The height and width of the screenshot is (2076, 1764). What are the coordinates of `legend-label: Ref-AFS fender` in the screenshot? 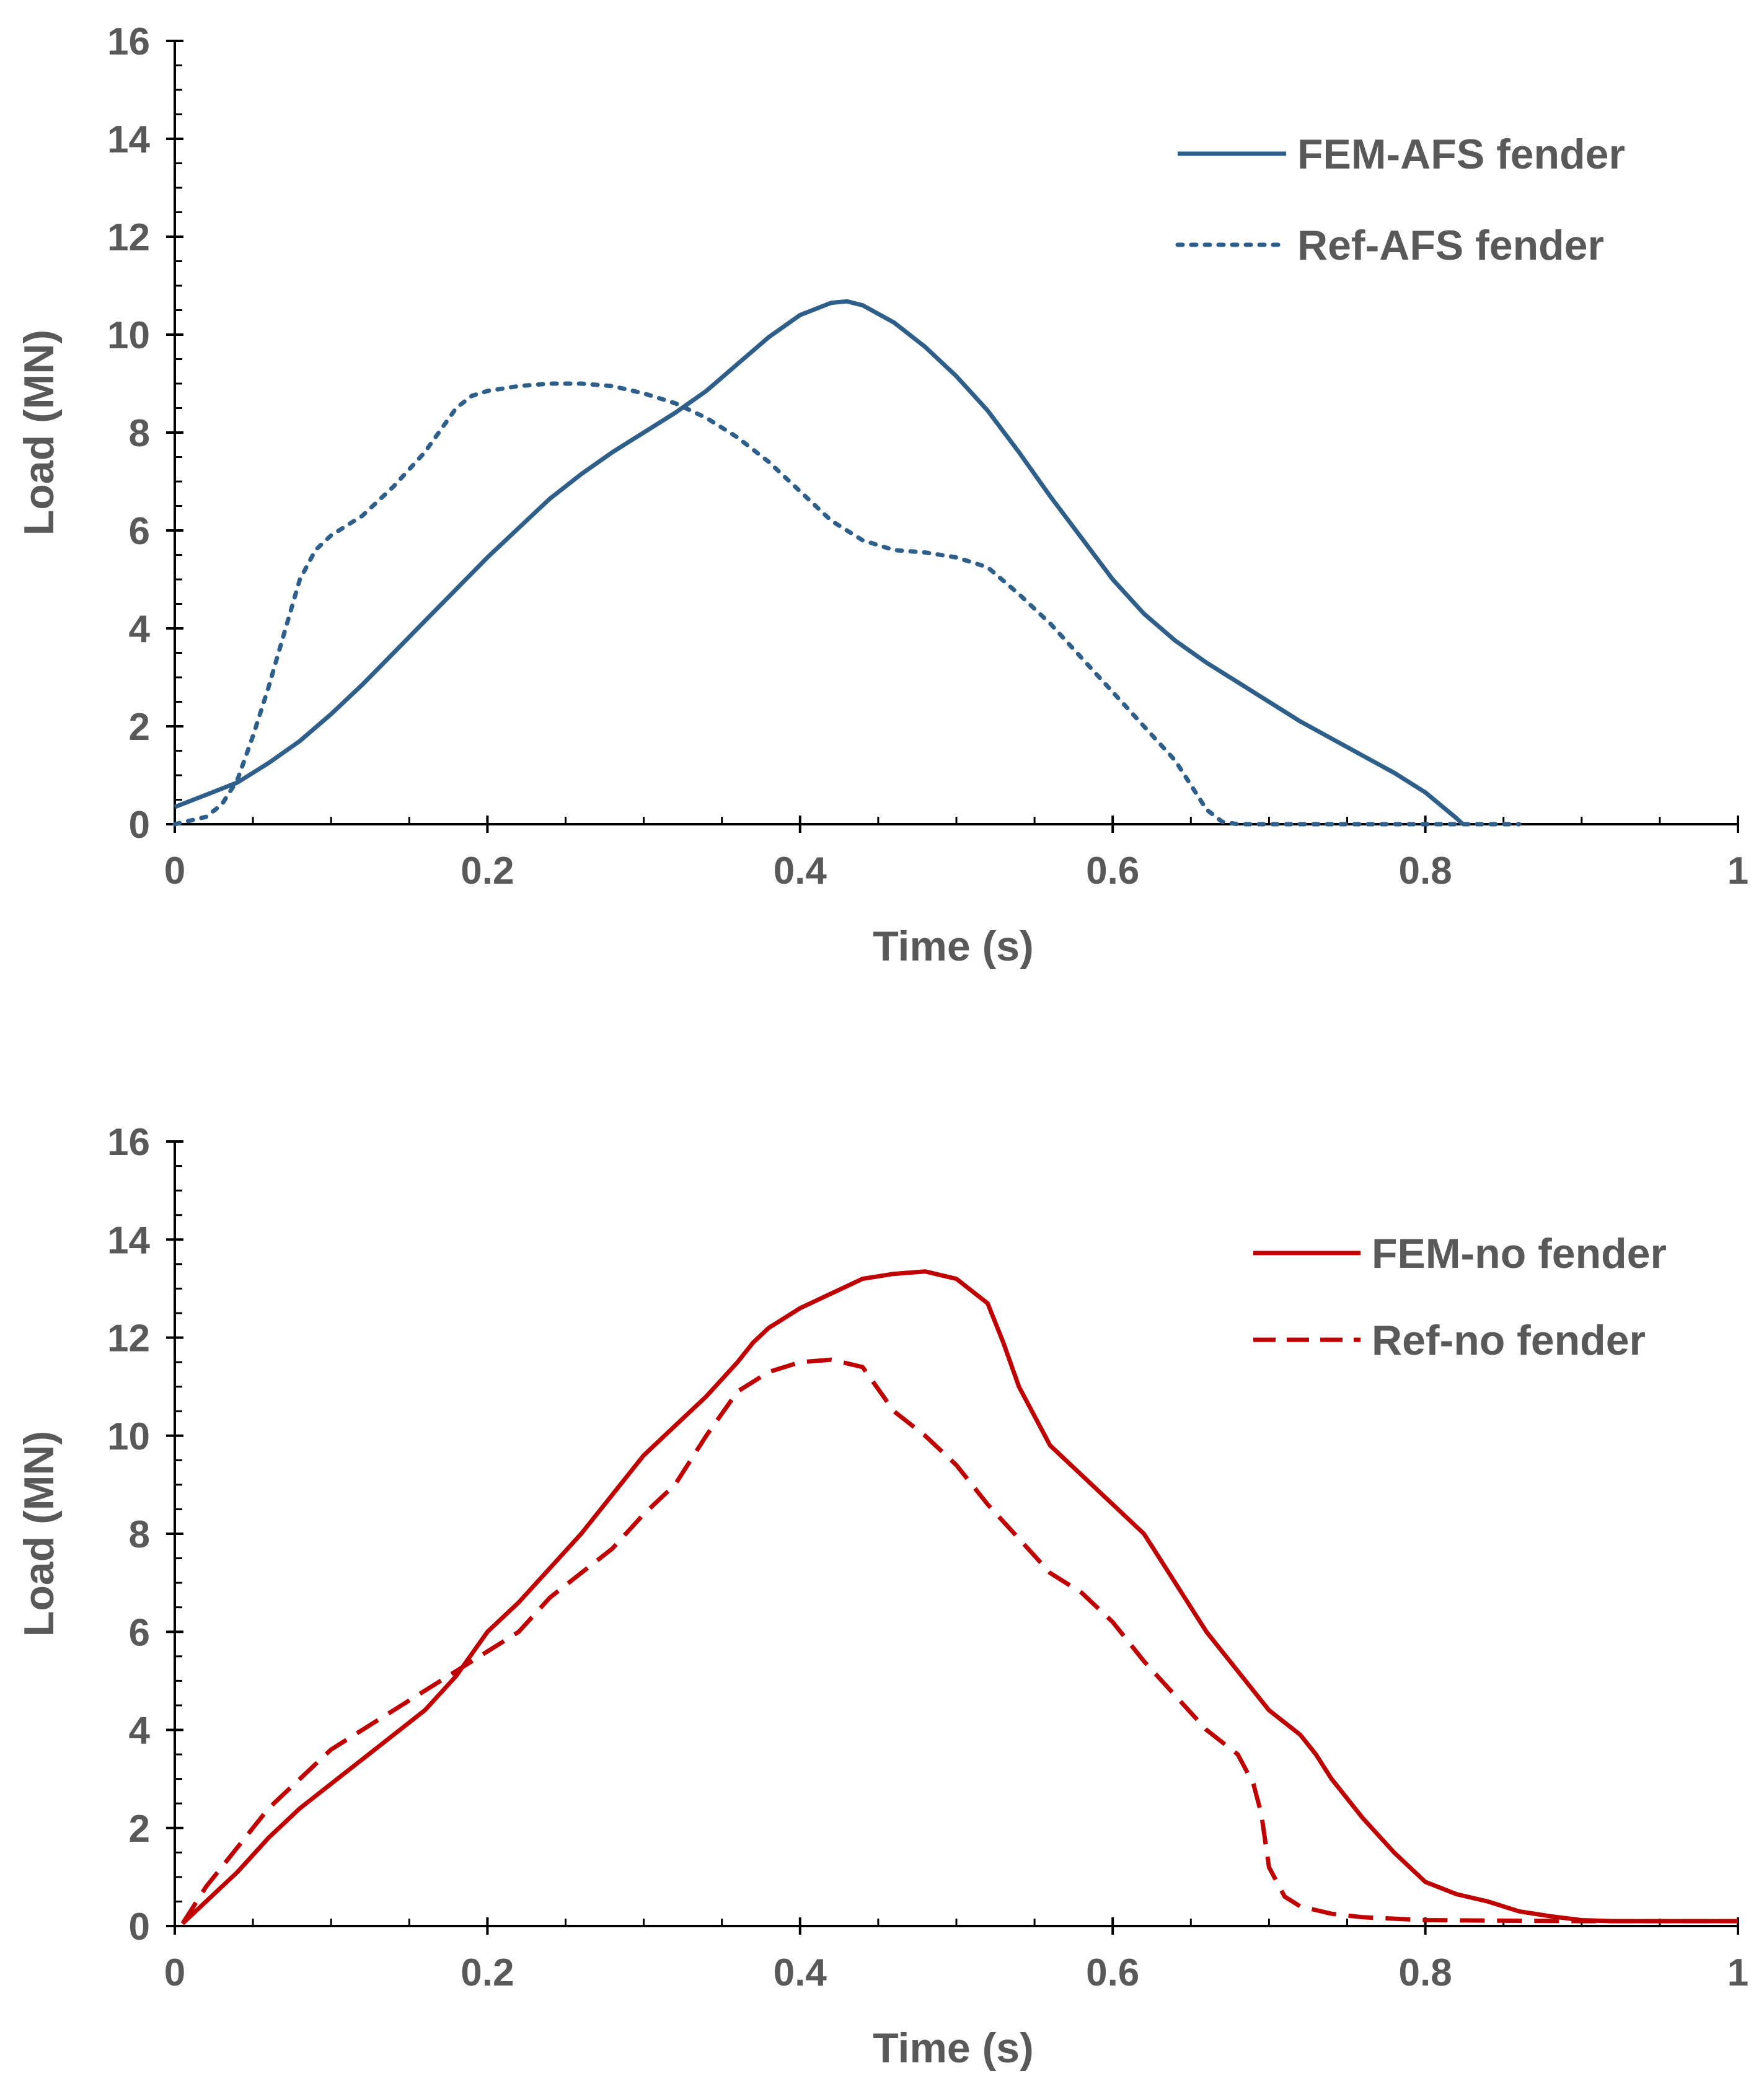 It's located at (1450, 245).